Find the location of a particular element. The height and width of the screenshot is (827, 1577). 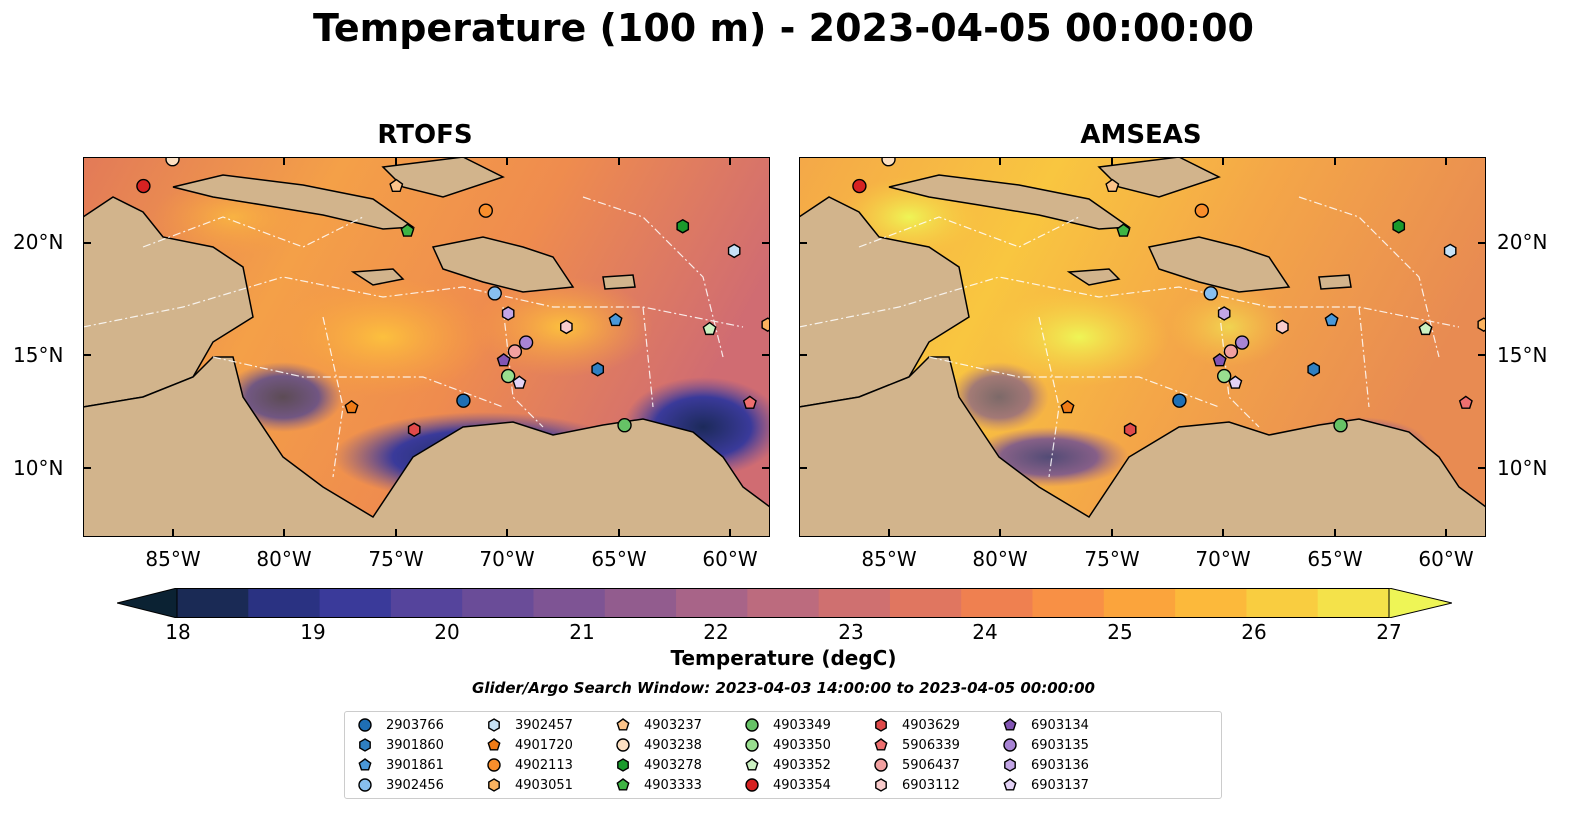

lon-label-75w-left: 75°W is located at coordinates (396, 559).